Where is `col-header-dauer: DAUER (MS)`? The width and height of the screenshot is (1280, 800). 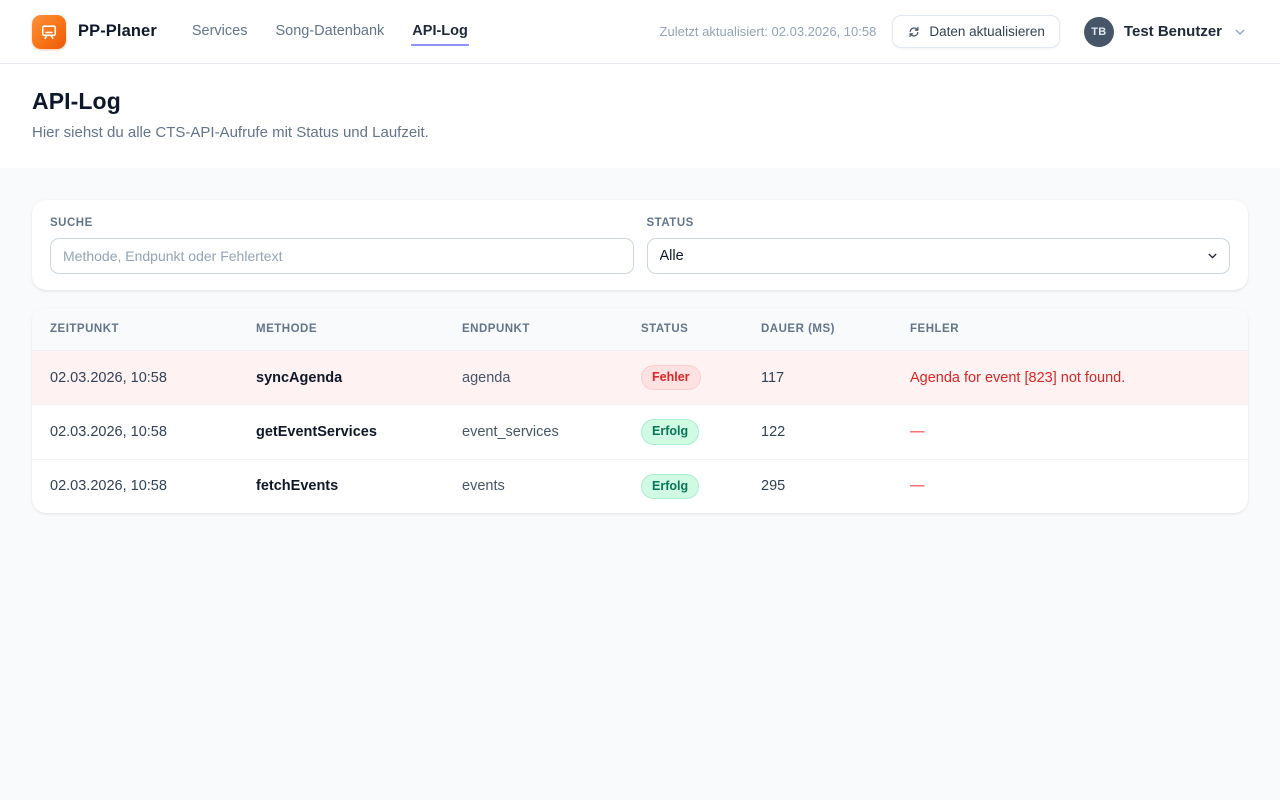 col-header-dauer: DAUER (MS) is located at coordinates (819, 329).